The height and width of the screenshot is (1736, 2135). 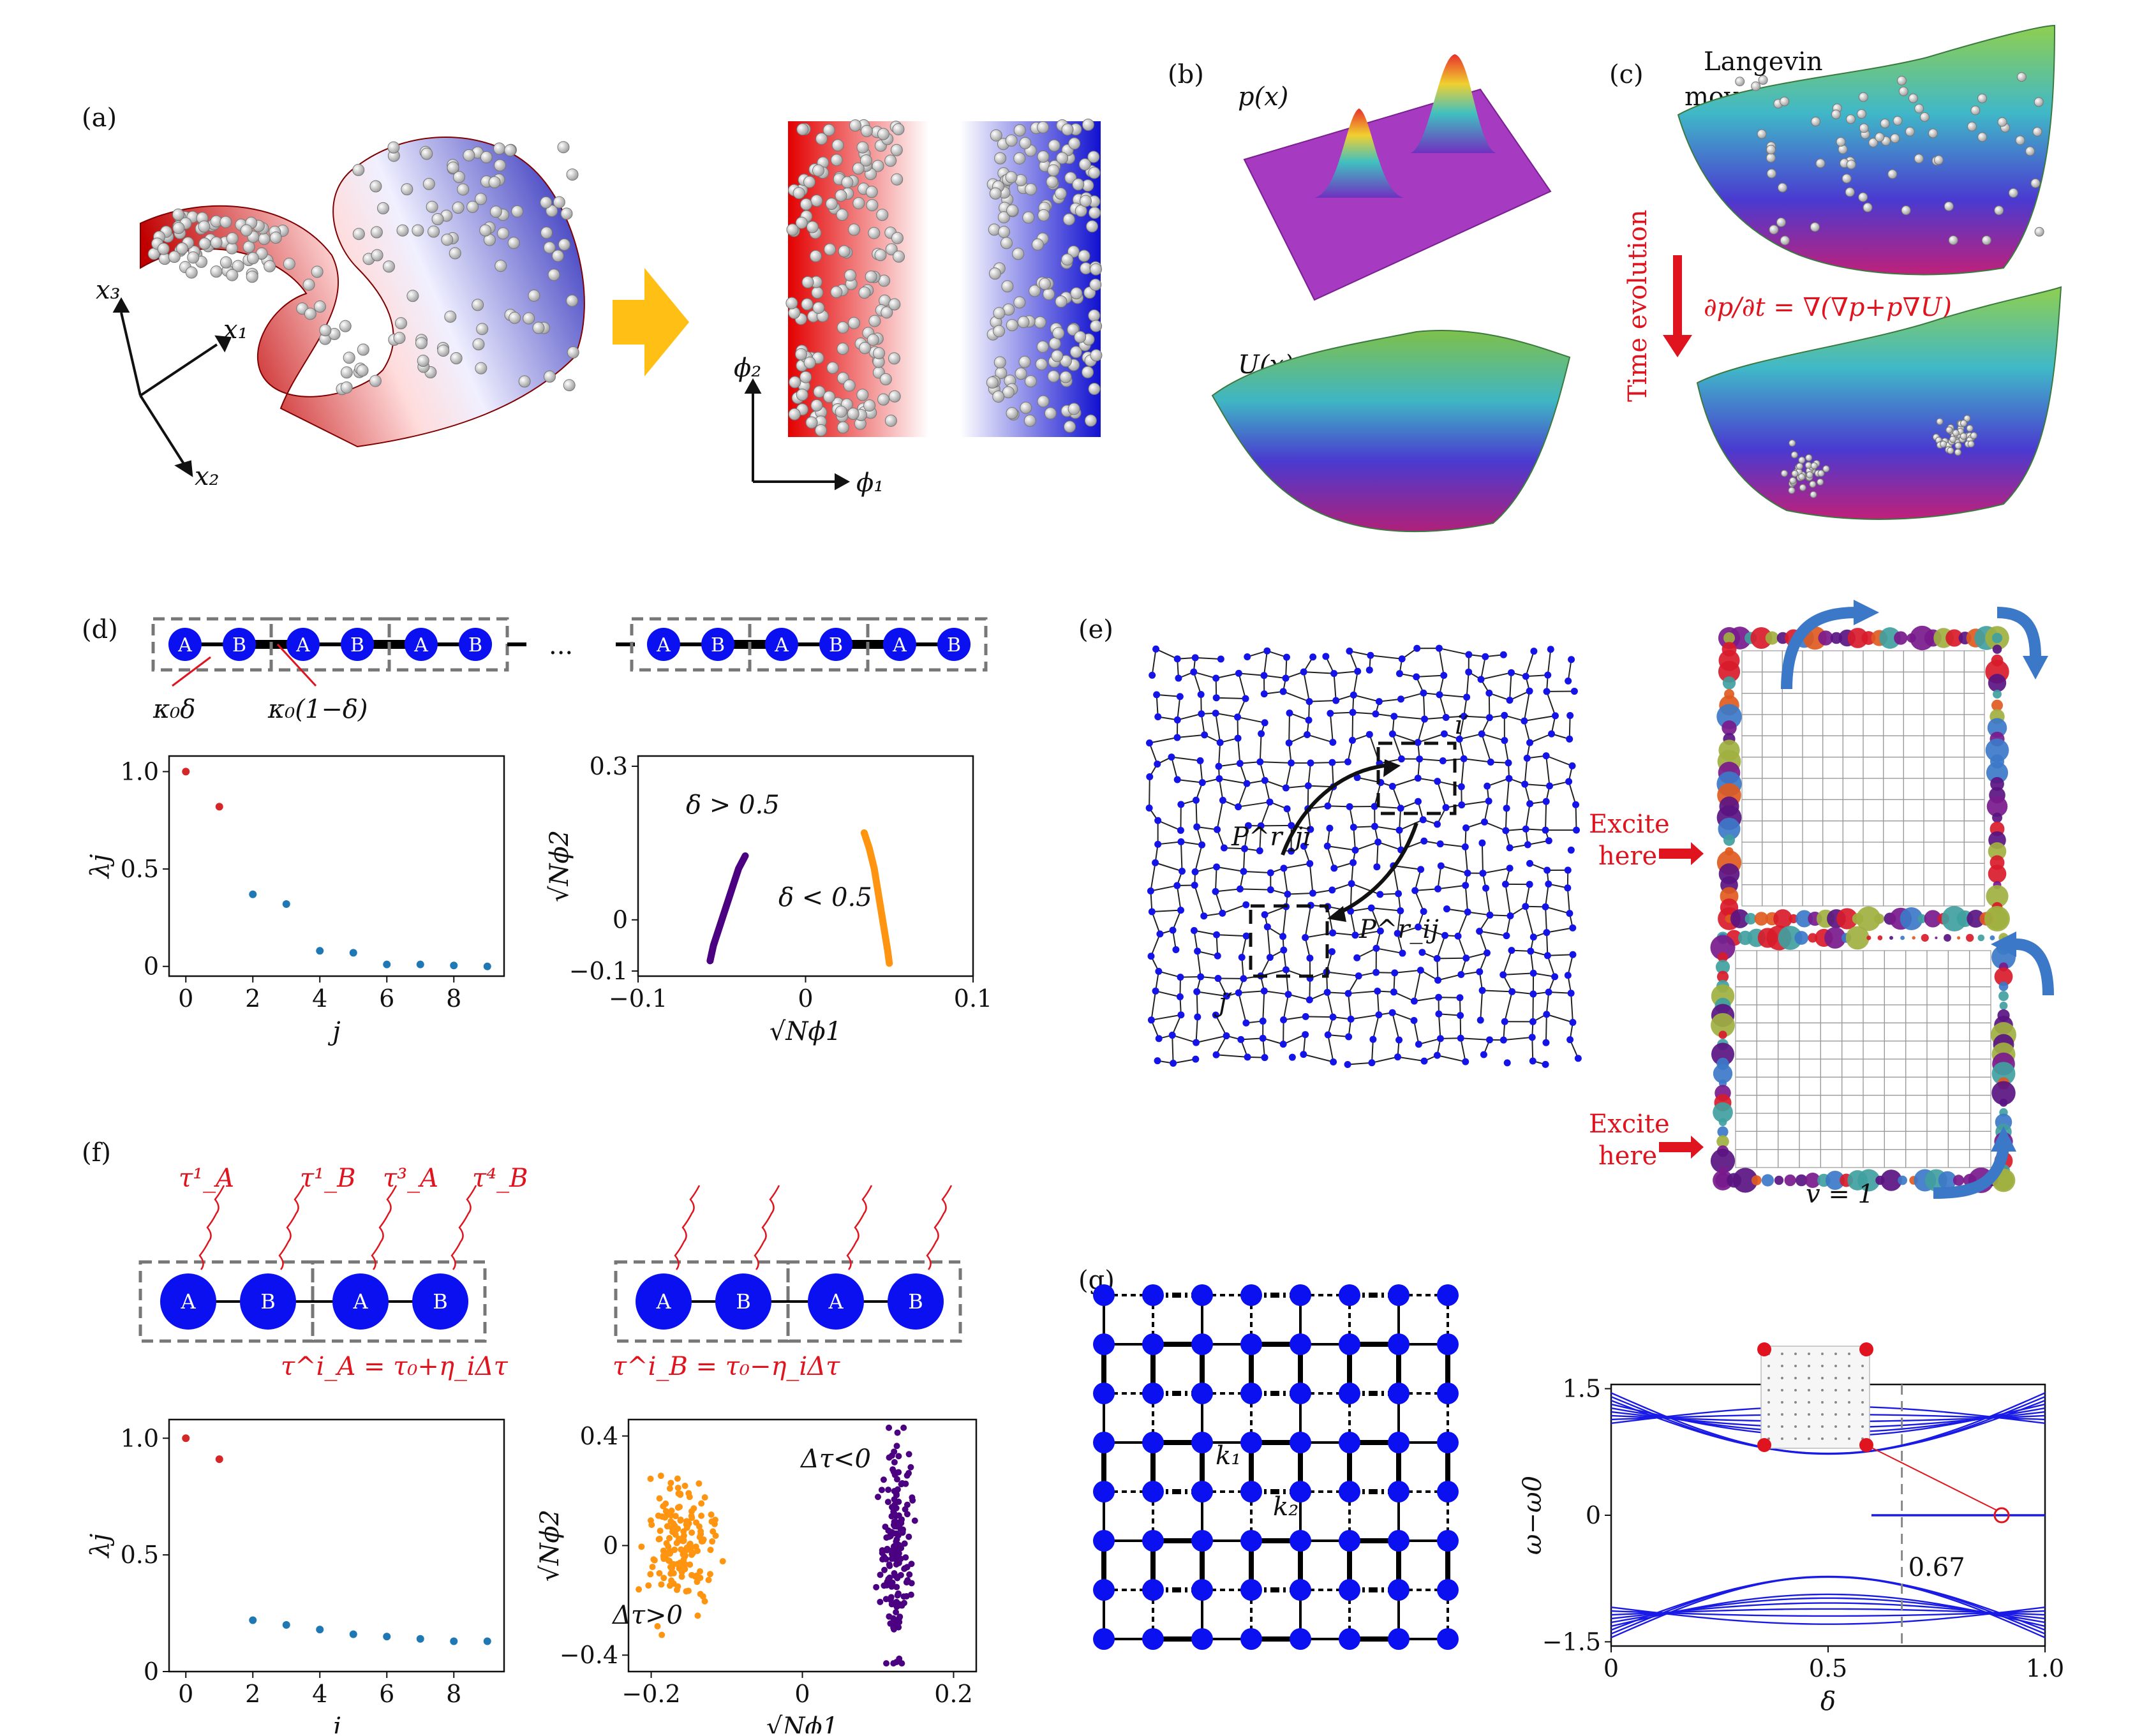 What do you see at coordinates (440, 1301) in the screenshot?
I see `site-label: B` at bounding box center [440, 1301].